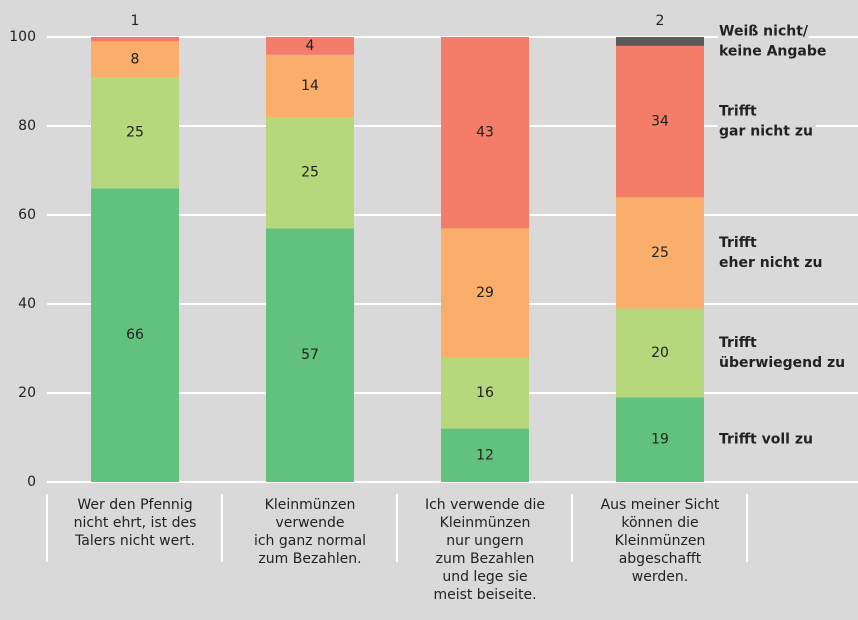 This screenshot has width=858, height=620. I want to click on data-label: 29, so click(485, 293).